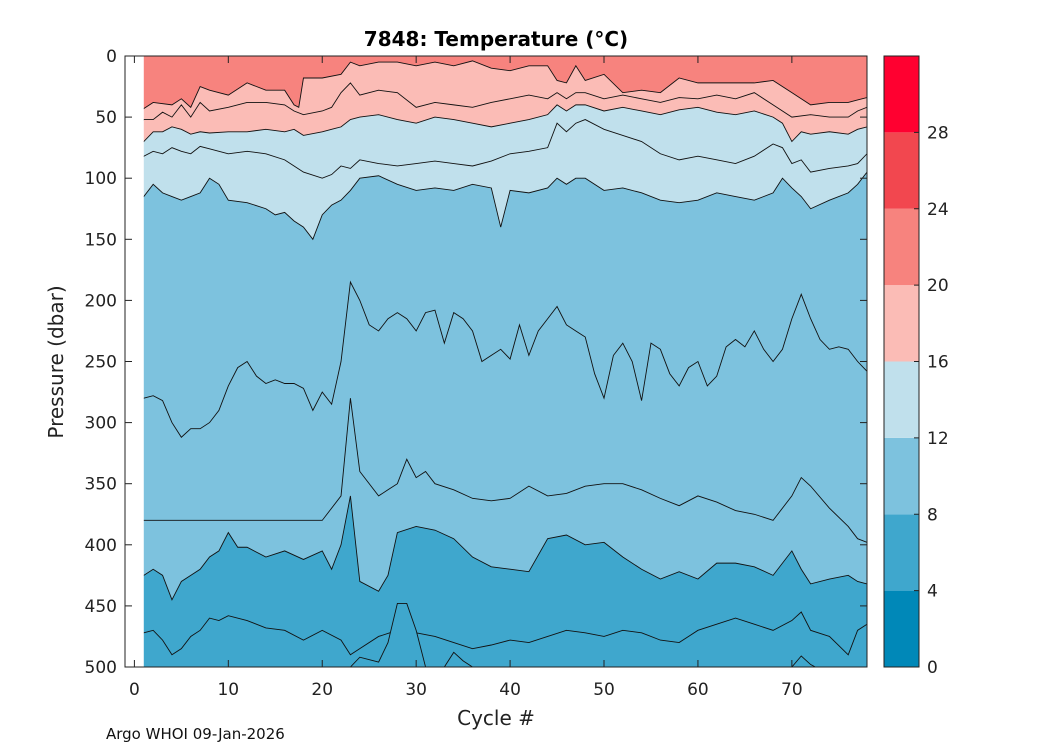 Image resolution: width=1050 pixels, height=750 pixels. What do you see at coordinates (931, 400) in the screenshot?
I see `colorbar-ticks: 0 4 8 12 16 20 24 28` at bounding box center [931, 400].